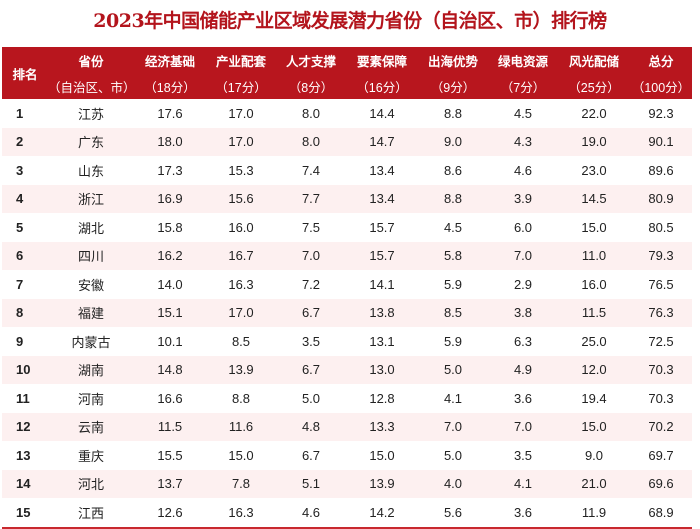 Image resolution: width=700 pixels, height=529 pixels. What do you see at coordinates (90, 114) in the screenshot?
I see `province-cell: 江苏` at bounding box center [90, 114].